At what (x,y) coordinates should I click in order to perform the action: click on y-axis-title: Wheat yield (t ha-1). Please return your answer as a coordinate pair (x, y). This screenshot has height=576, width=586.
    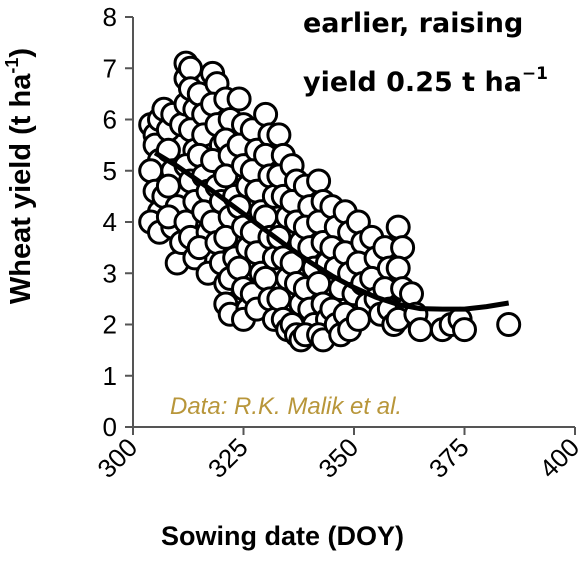
    Looking at the image, I should click on (20, 176).